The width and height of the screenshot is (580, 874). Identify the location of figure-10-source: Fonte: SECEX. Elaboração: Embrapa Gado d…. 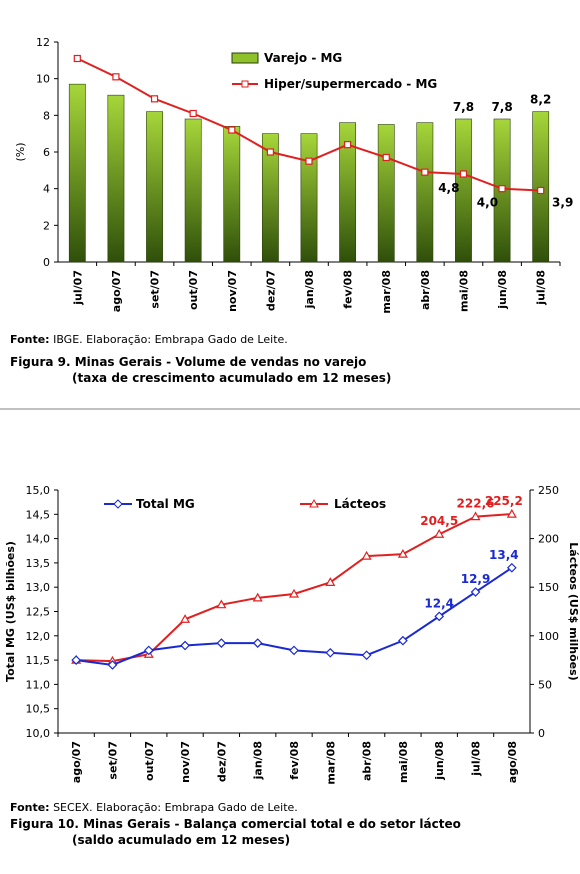
(154, 807).